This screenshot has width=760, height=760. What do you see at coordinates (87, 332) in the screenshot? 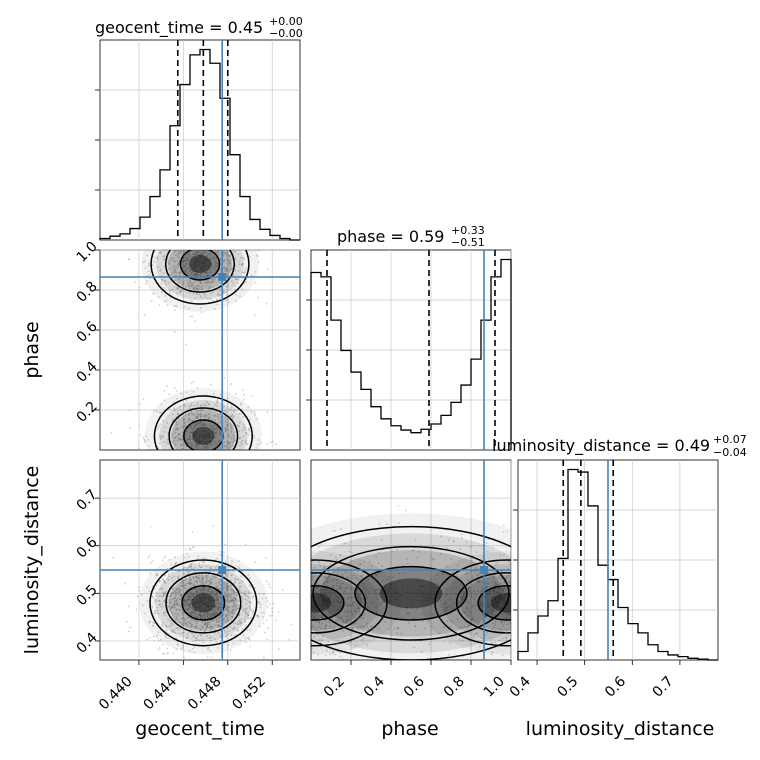
I see `ytick-label-phase: 0.6` at bounding box center [87, 332].